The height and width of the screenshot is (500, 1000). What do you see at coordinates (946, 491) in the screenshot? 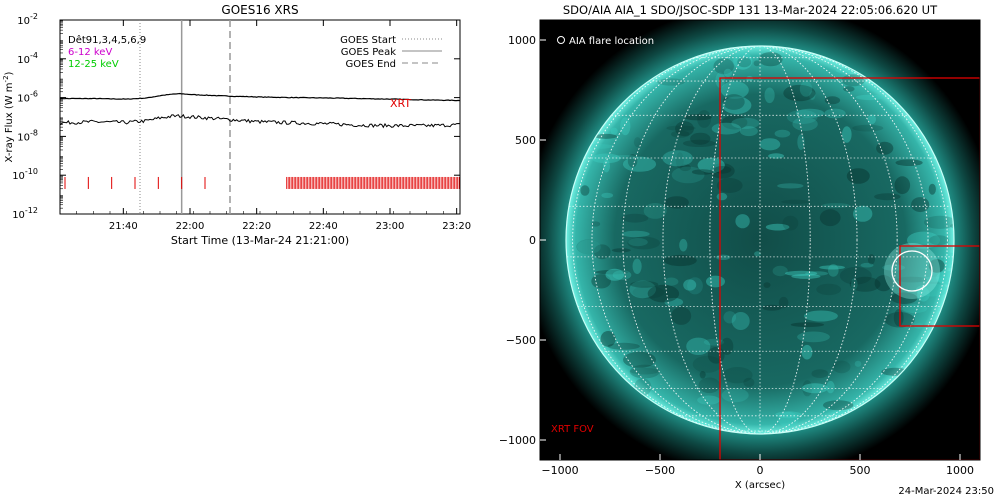
I see `plot-timestamp: 24-Mar-2024 23:50` at bounding box center [946, 491].